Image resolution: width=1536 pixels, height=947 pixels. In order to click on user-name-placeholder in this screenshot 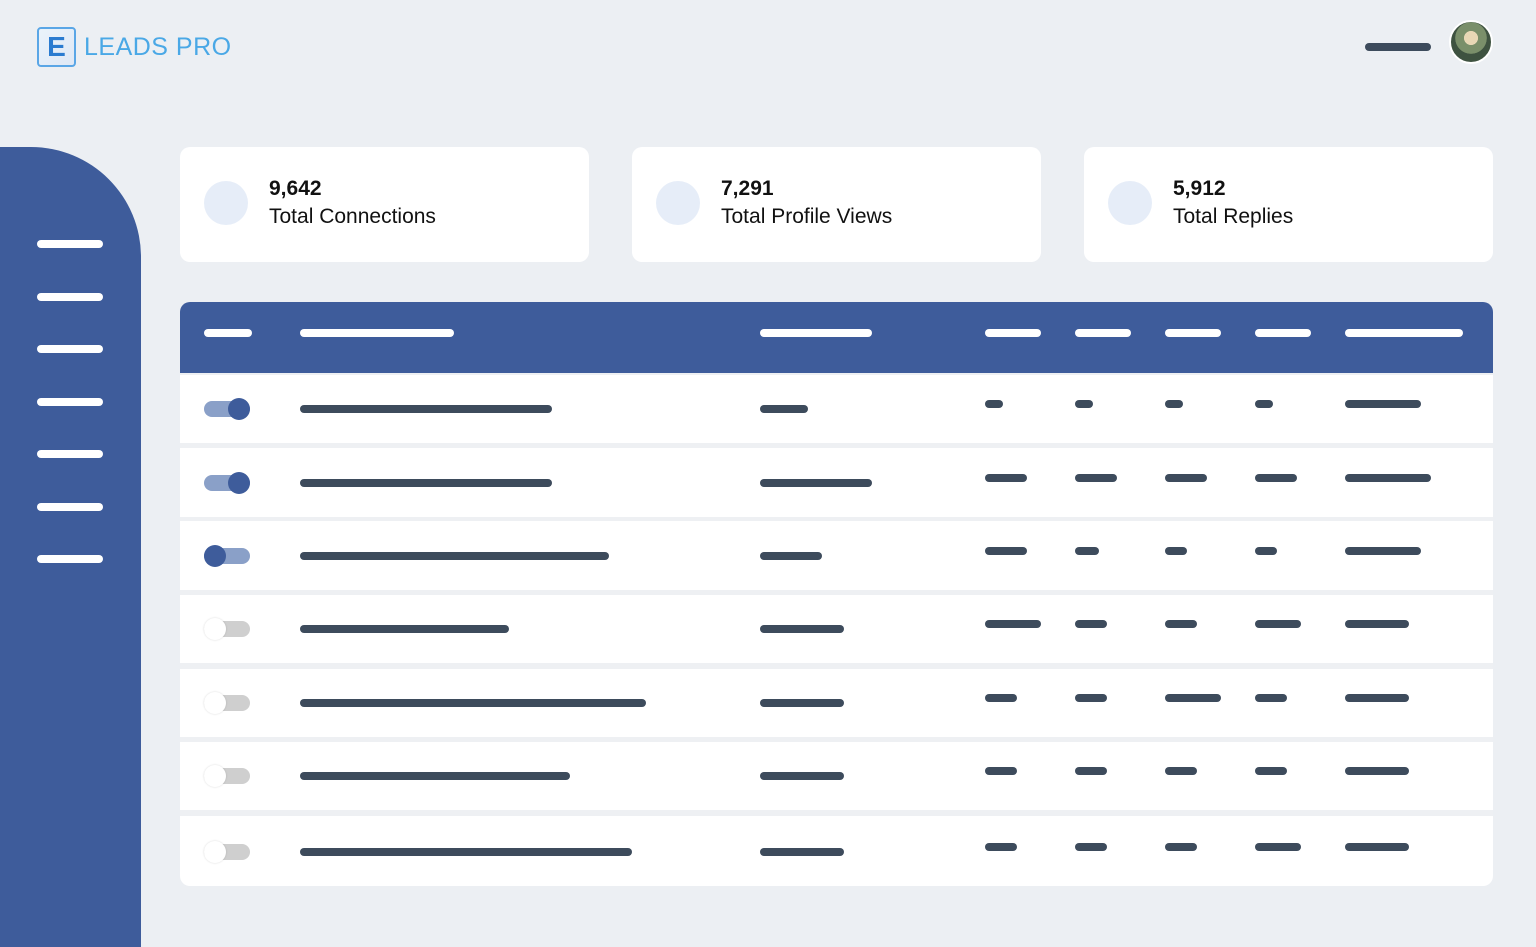, I will do `click(1398, 47)`.